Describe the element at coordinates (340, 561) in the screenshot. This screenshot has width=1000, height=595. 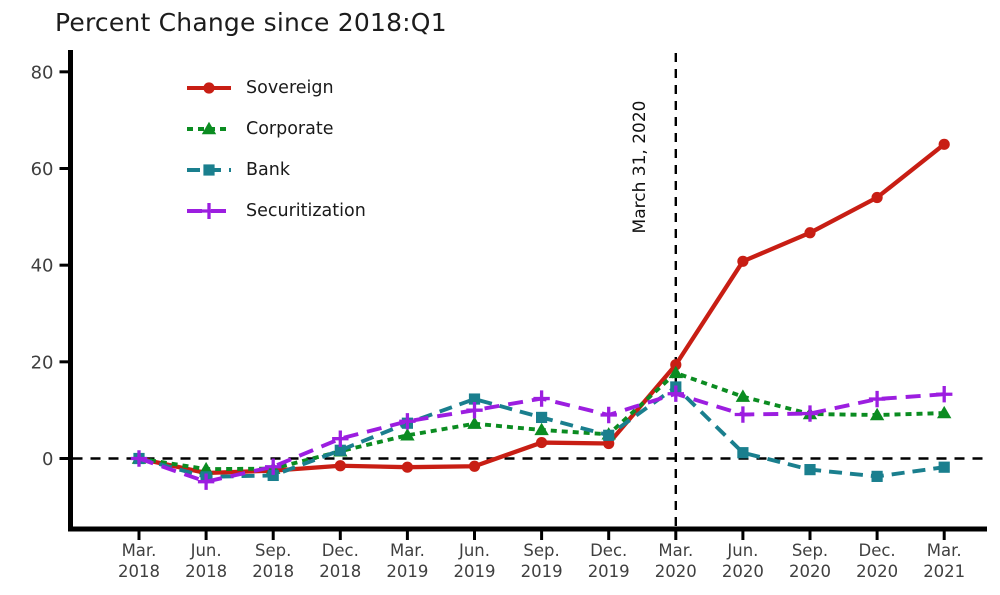
I see `x-tick-label: Dec. 2018` at that location.